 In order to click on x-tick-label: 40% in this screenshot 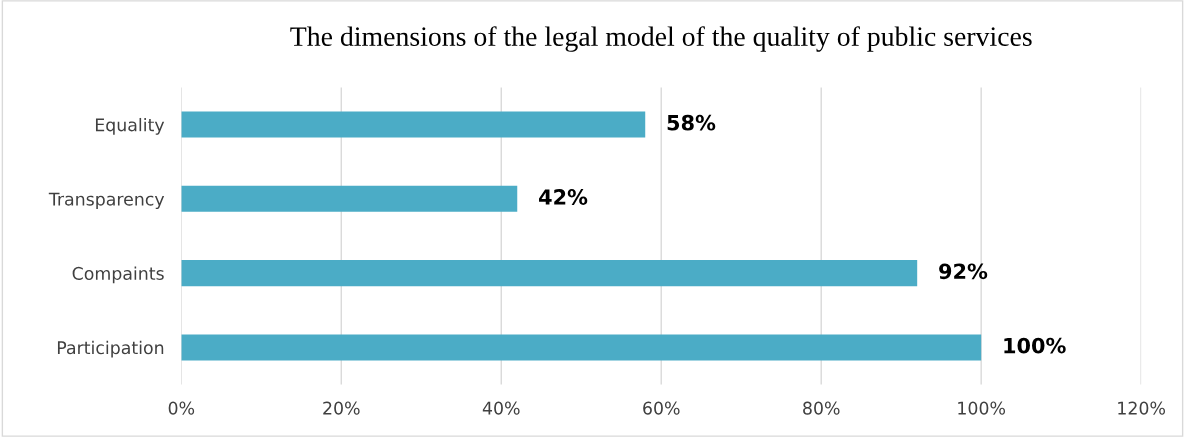, I will do `click(501, 408)`.